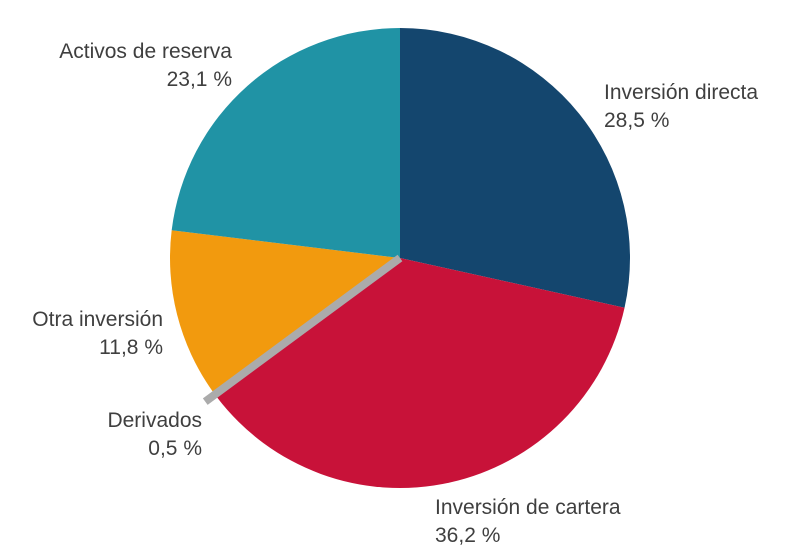 The image size is (800, 550). I want to click on slice-label-otra-inversion: Otra inversión 11,8 %, so click(97, 334).